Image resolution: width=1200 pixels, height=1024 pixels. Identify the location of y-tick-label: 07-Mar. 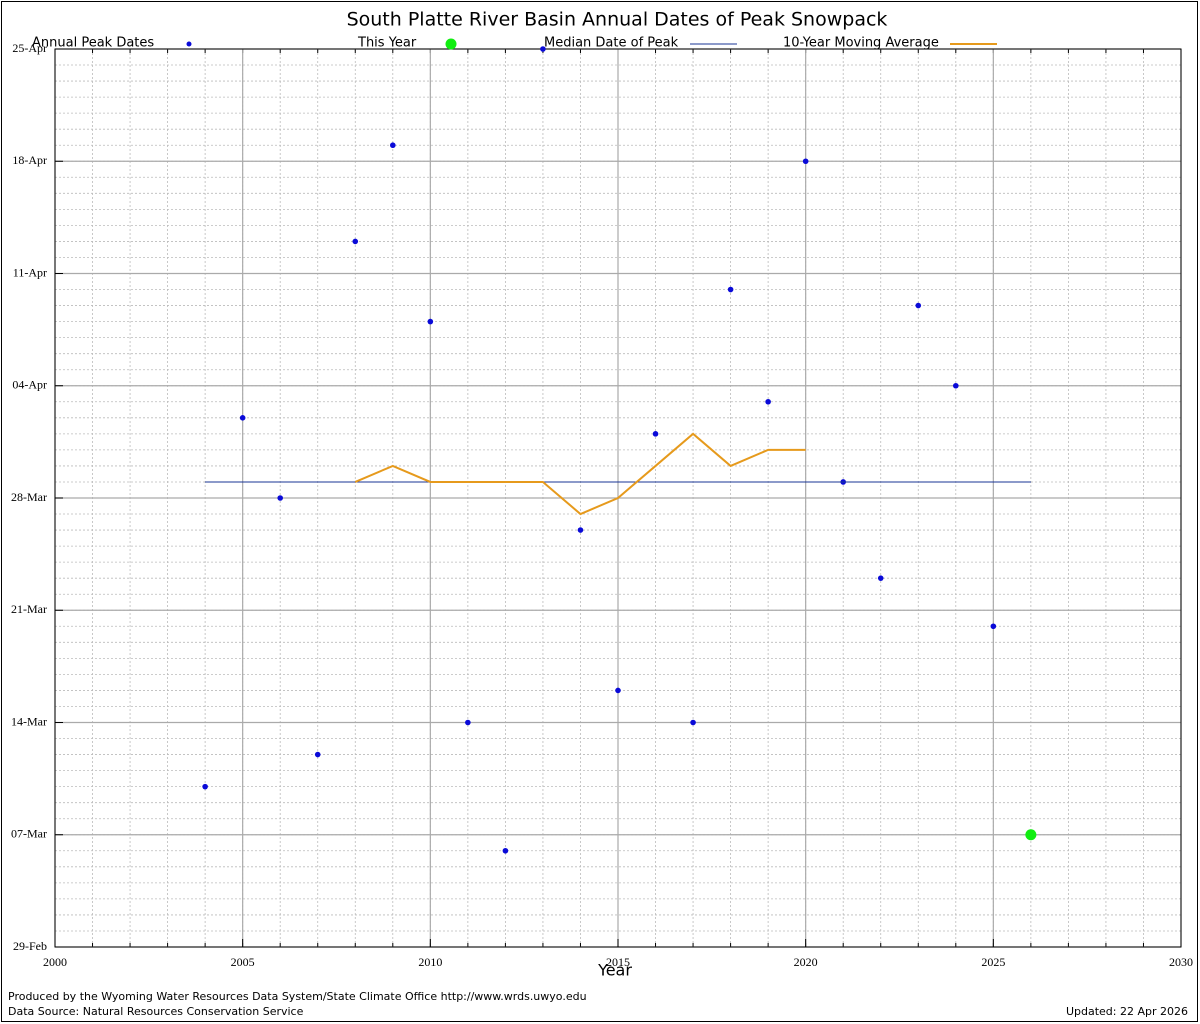
(29, 834).